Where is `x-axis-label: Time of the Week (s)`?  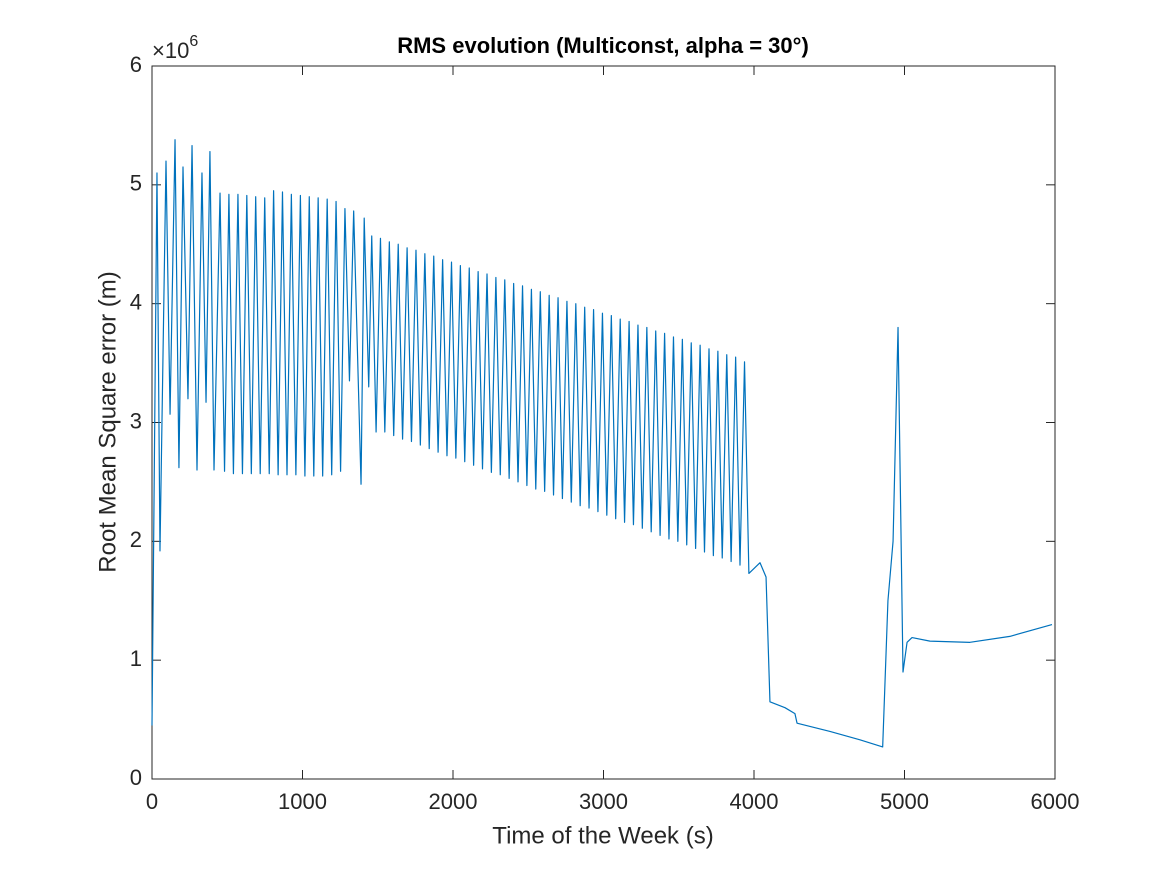 x-axis-label: Time of the Week (s) is located at coordinates (602, 835).